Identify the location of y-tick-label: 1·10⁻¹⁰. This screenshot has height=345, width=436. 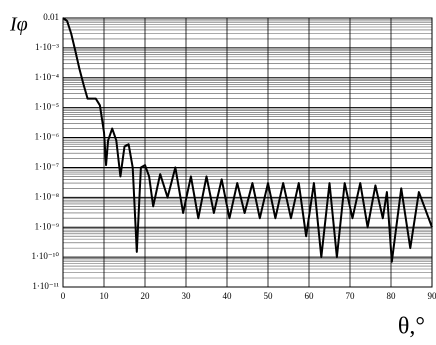
(45, 256).